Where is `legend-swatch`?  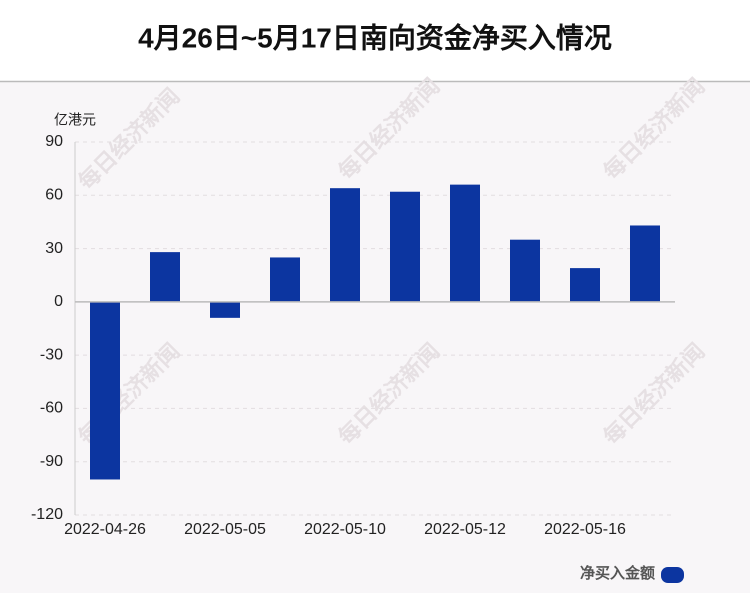
legend-swatch is located at coordinates (672, 575).